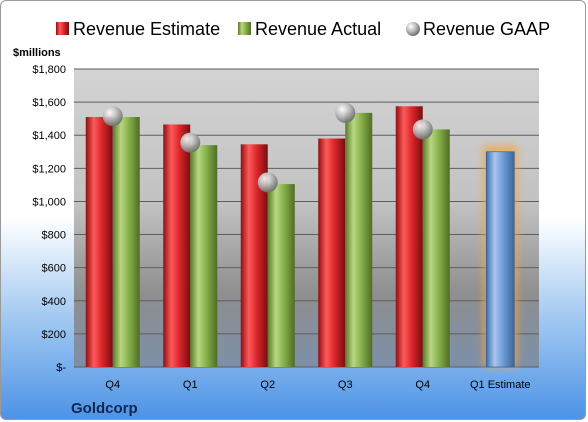  Describe the element at coordinates (317, 385) in the screenshot. I see `x-axis: Q4 Q1 Q2 Q3 Q4 Q1 Estimate` at that location.